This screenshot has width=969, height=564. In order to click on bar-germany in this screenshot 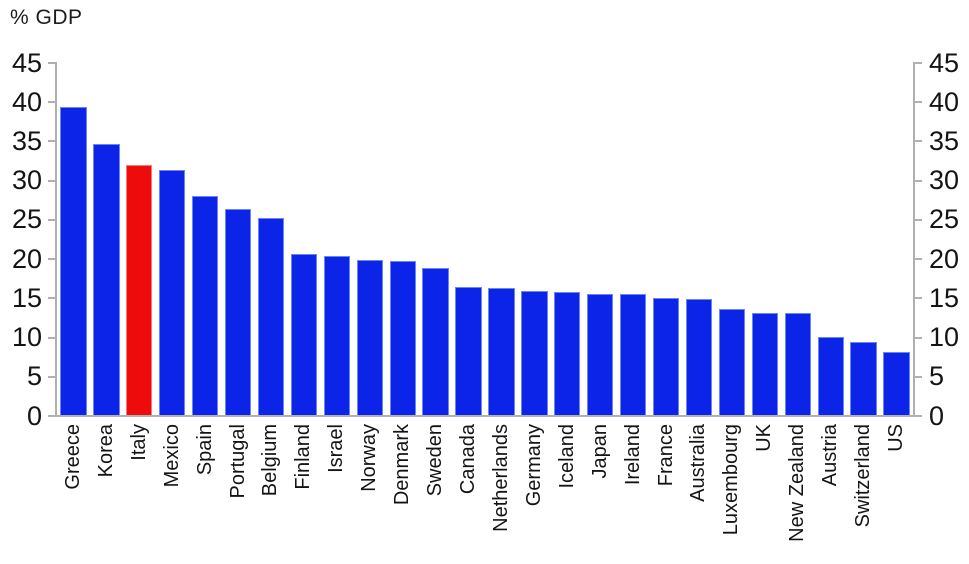, I will do `click(534, 353)`.